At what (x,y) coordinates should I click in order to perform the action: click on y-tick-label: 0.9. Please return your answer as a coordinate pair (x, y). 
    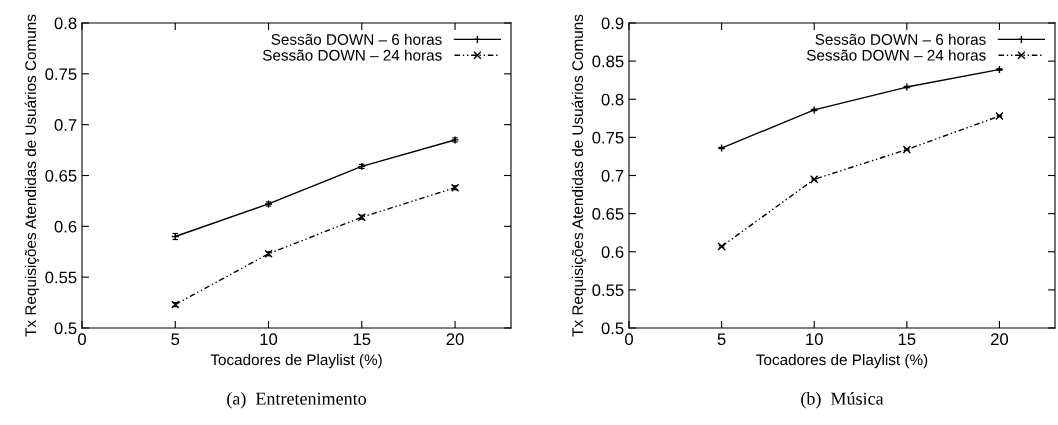
    Looking at the image, I should click on (612, 23).